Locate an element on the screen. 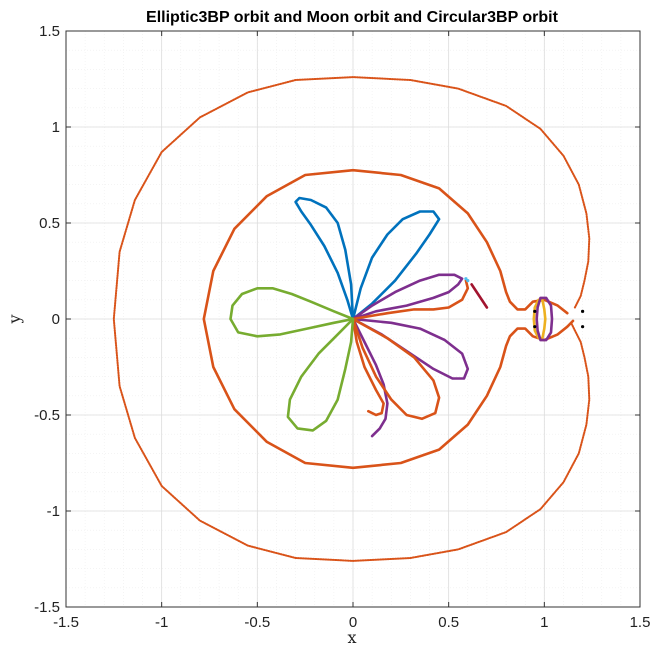 The width and height of the screenshot is (655, 648). y-axis-label: y is located at coordinates (14, 319).